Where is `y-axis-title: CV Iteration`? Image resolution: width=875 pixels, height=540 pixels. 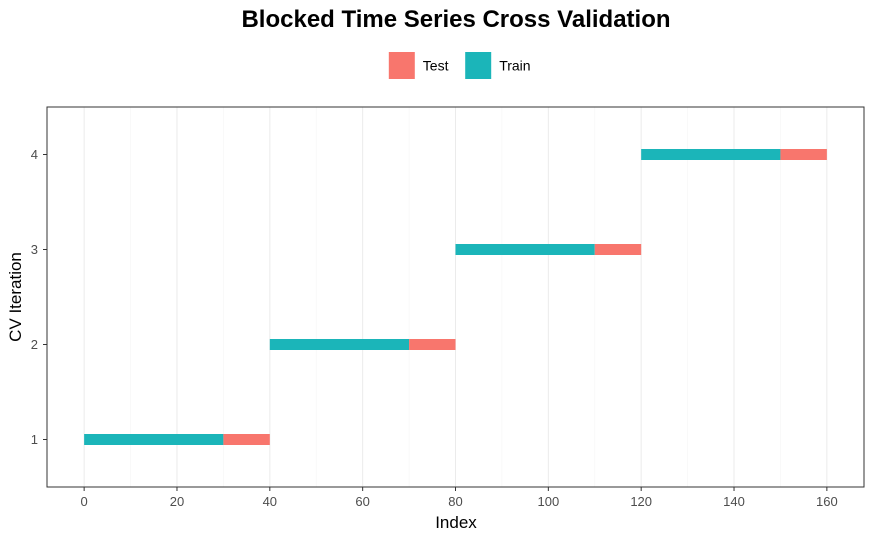 y-axis-title: CV Iteration is located at coordinates (15, 297).